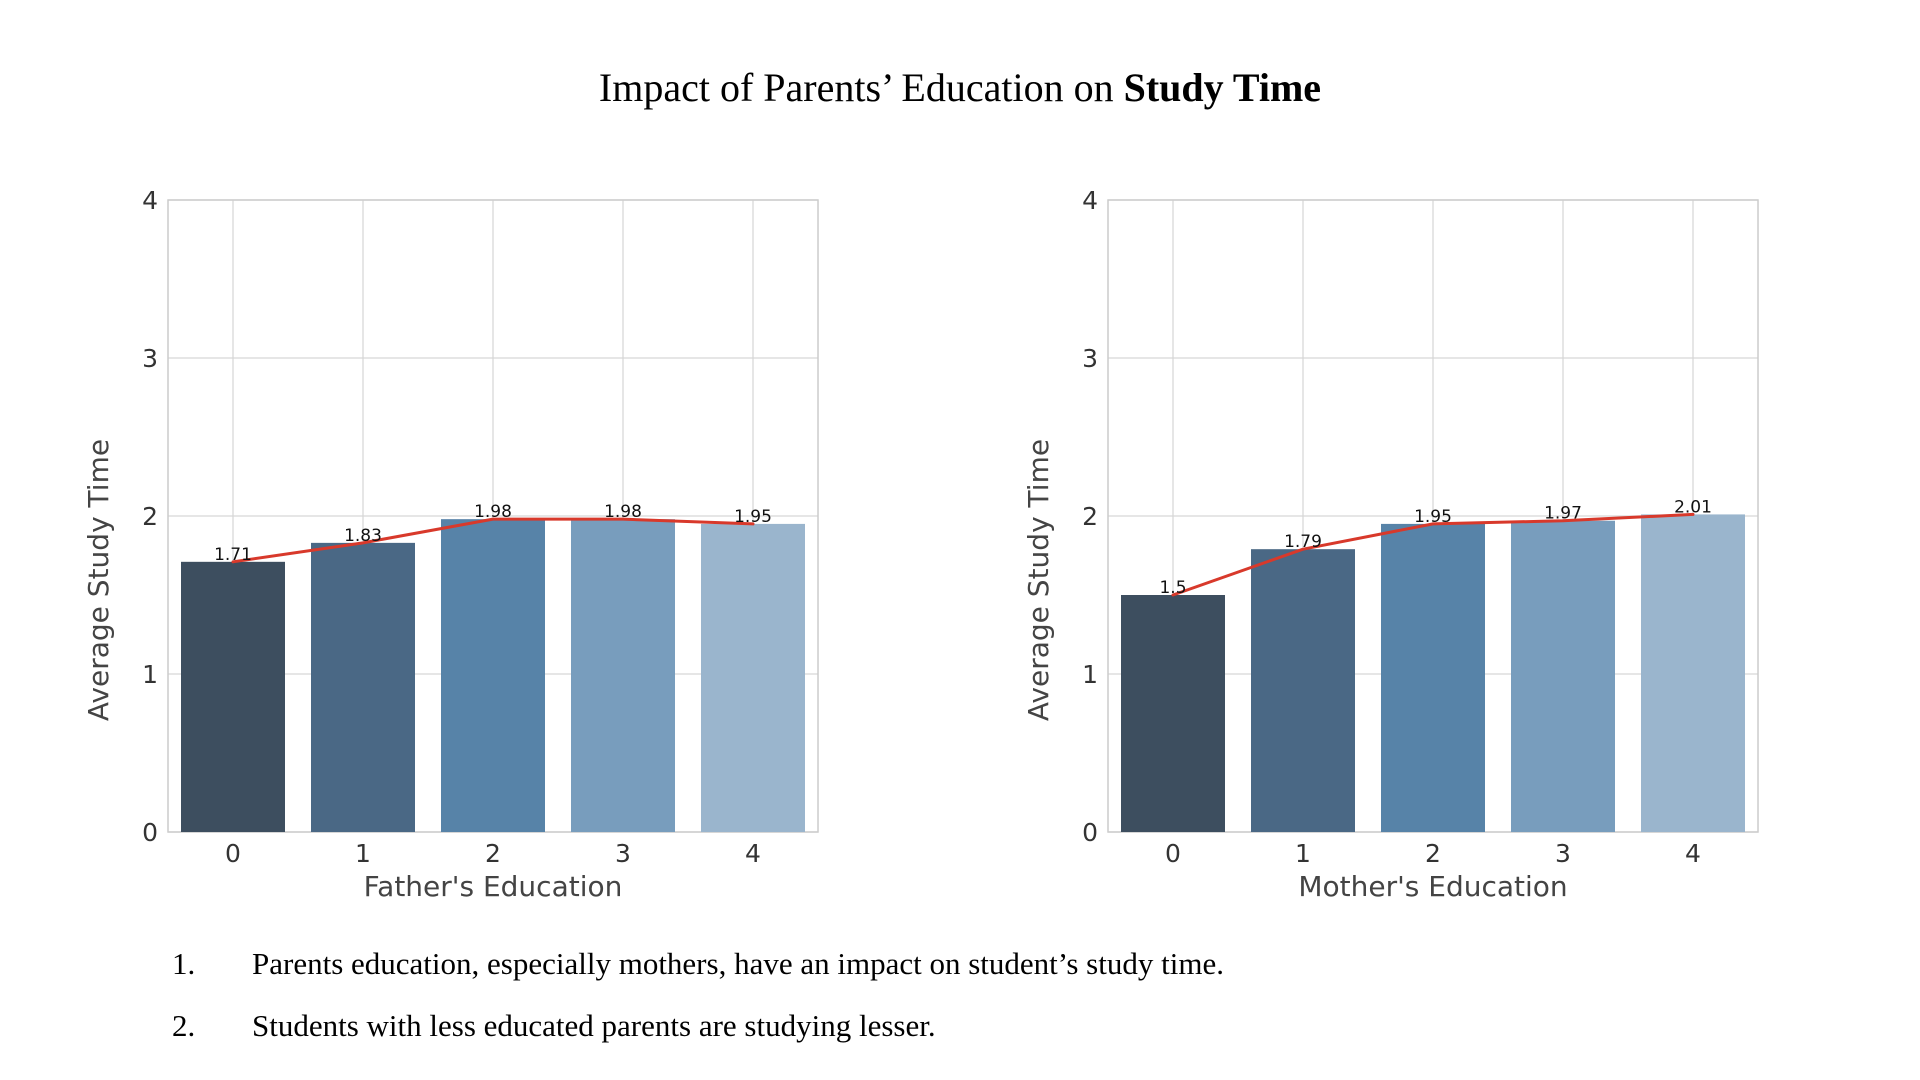  I want to click on note-number: 2., so click(184, 1025).